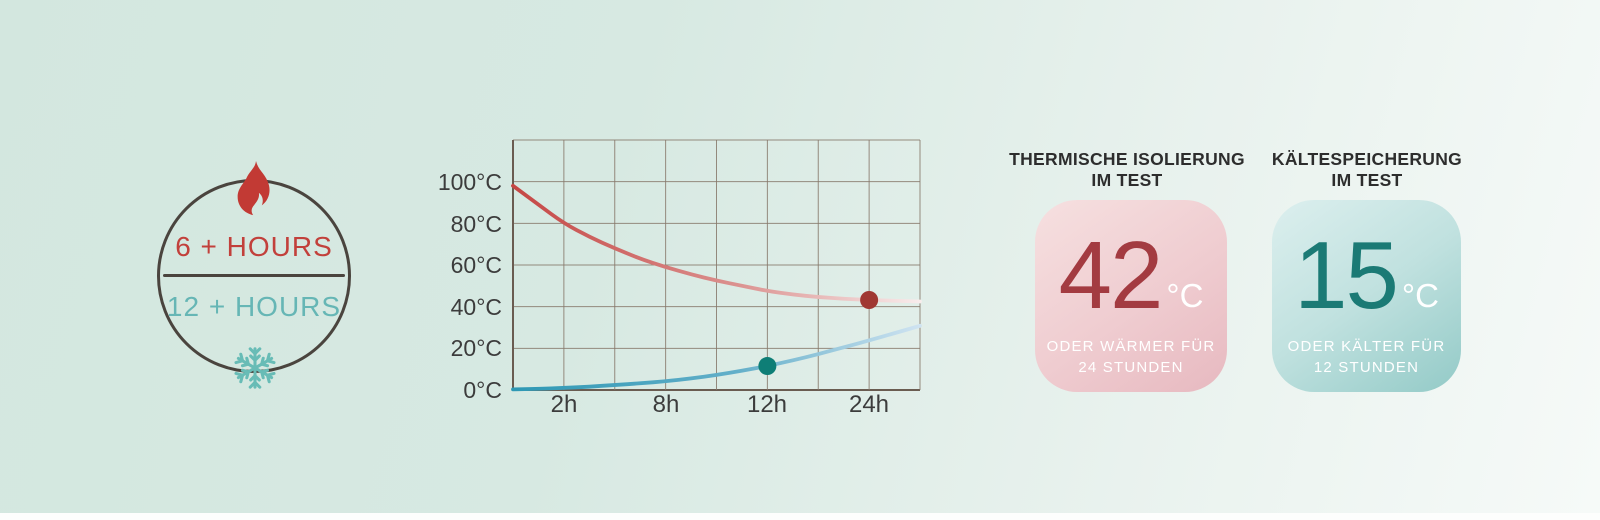  What do you see at coordinates (666, 404) in the screenshot?
I see `x-axis-tick: 8h` at bounding box center [666, 404].